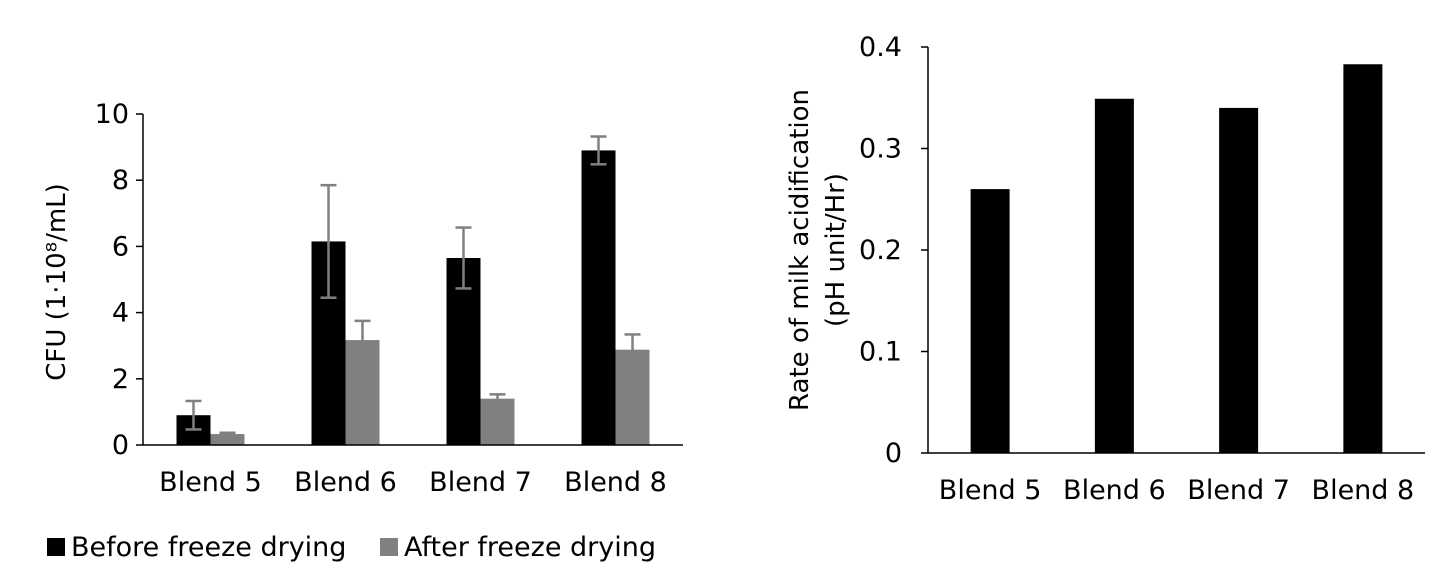  Describe the element at coordinates (120, 246) in the screenshot. I see `y-tick-label: 6` at that location.